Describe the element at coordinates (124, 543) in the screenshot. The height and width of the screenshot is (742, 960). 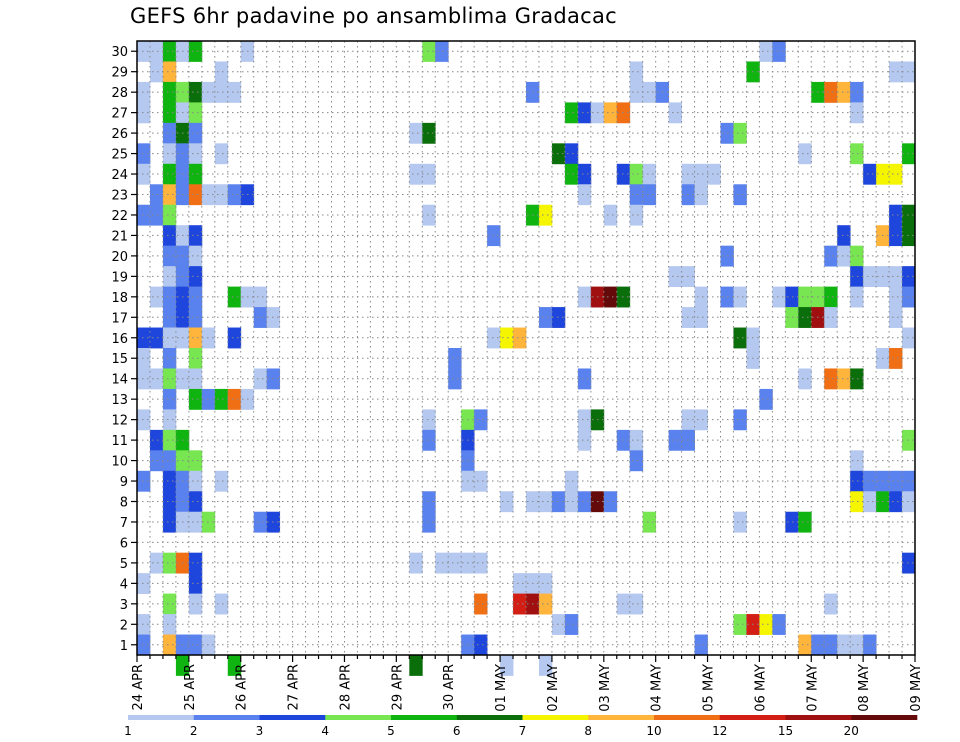
I see `y-tick-label: 6` at that location.